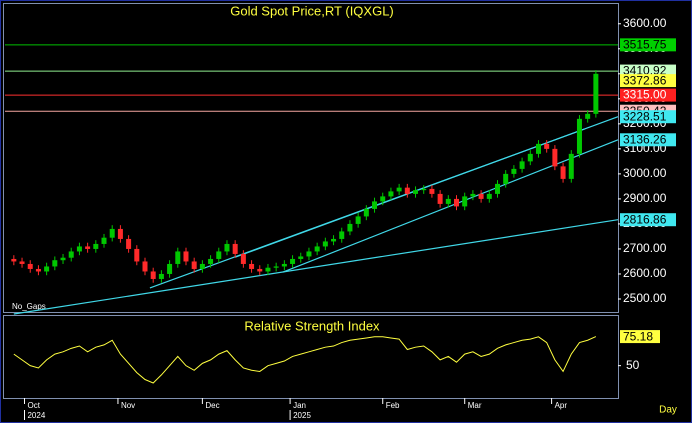 The width and height of the screenshot is (692, 423). I want to click on x-tick-label: Mar, so click(475, 405).